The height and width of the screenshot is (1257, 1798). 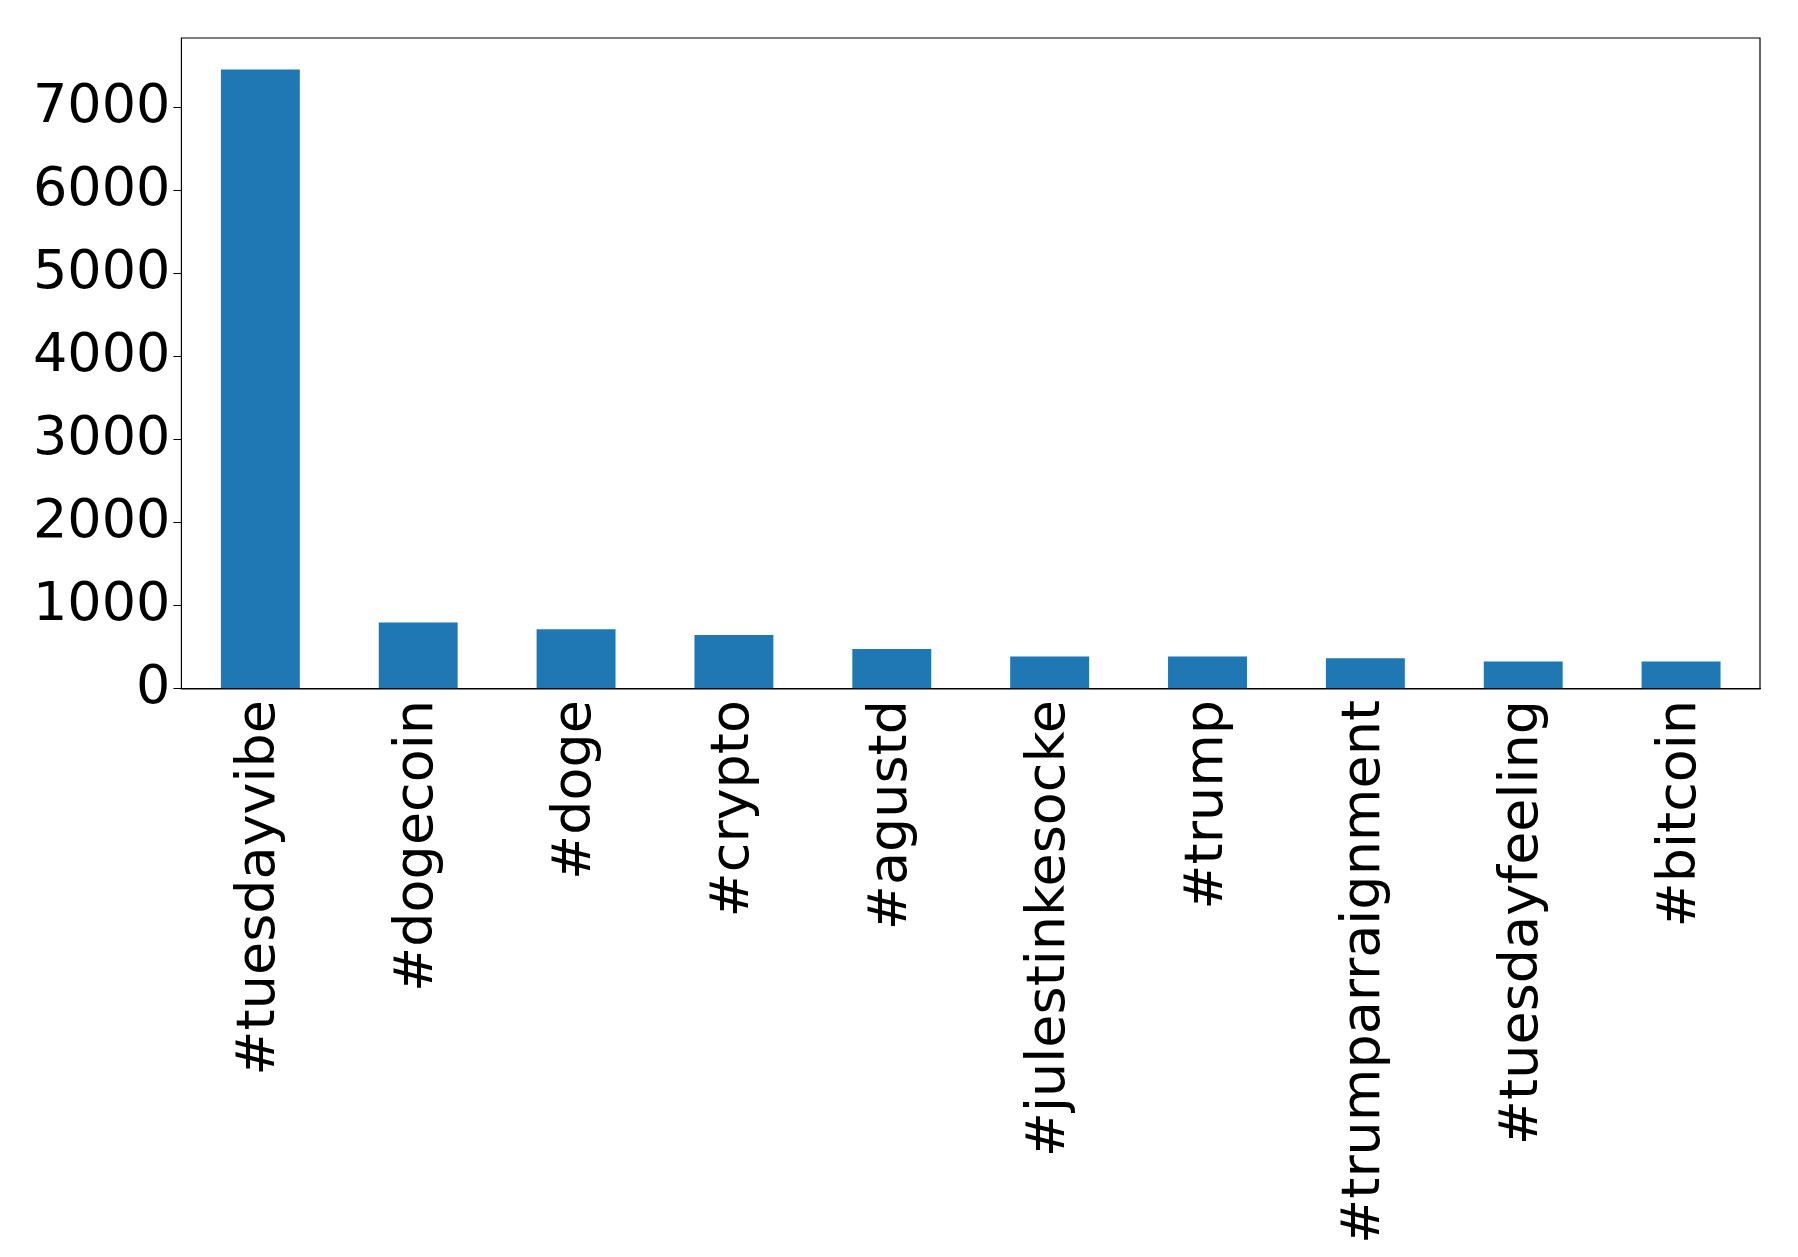 I want to click on y-tick-label: 3000, so click(x=101, y=435).